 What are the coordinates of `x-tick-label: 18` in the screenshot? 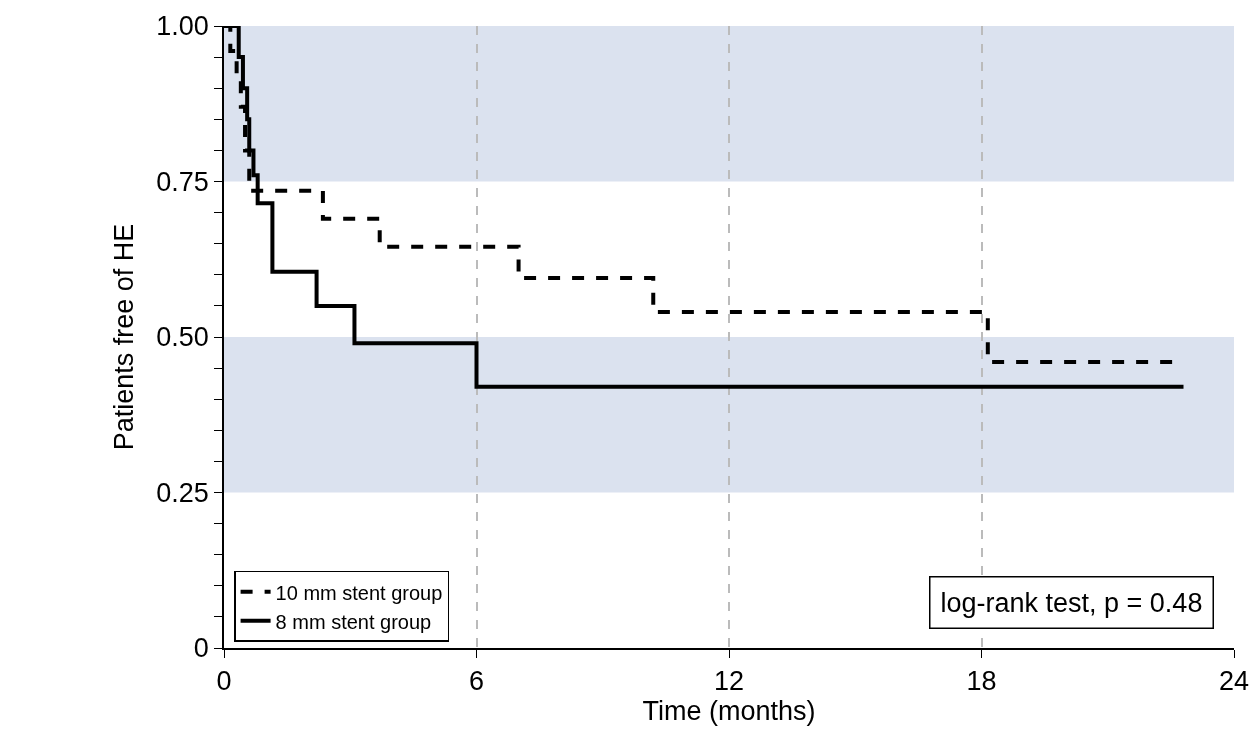 It's located at (981, 681).